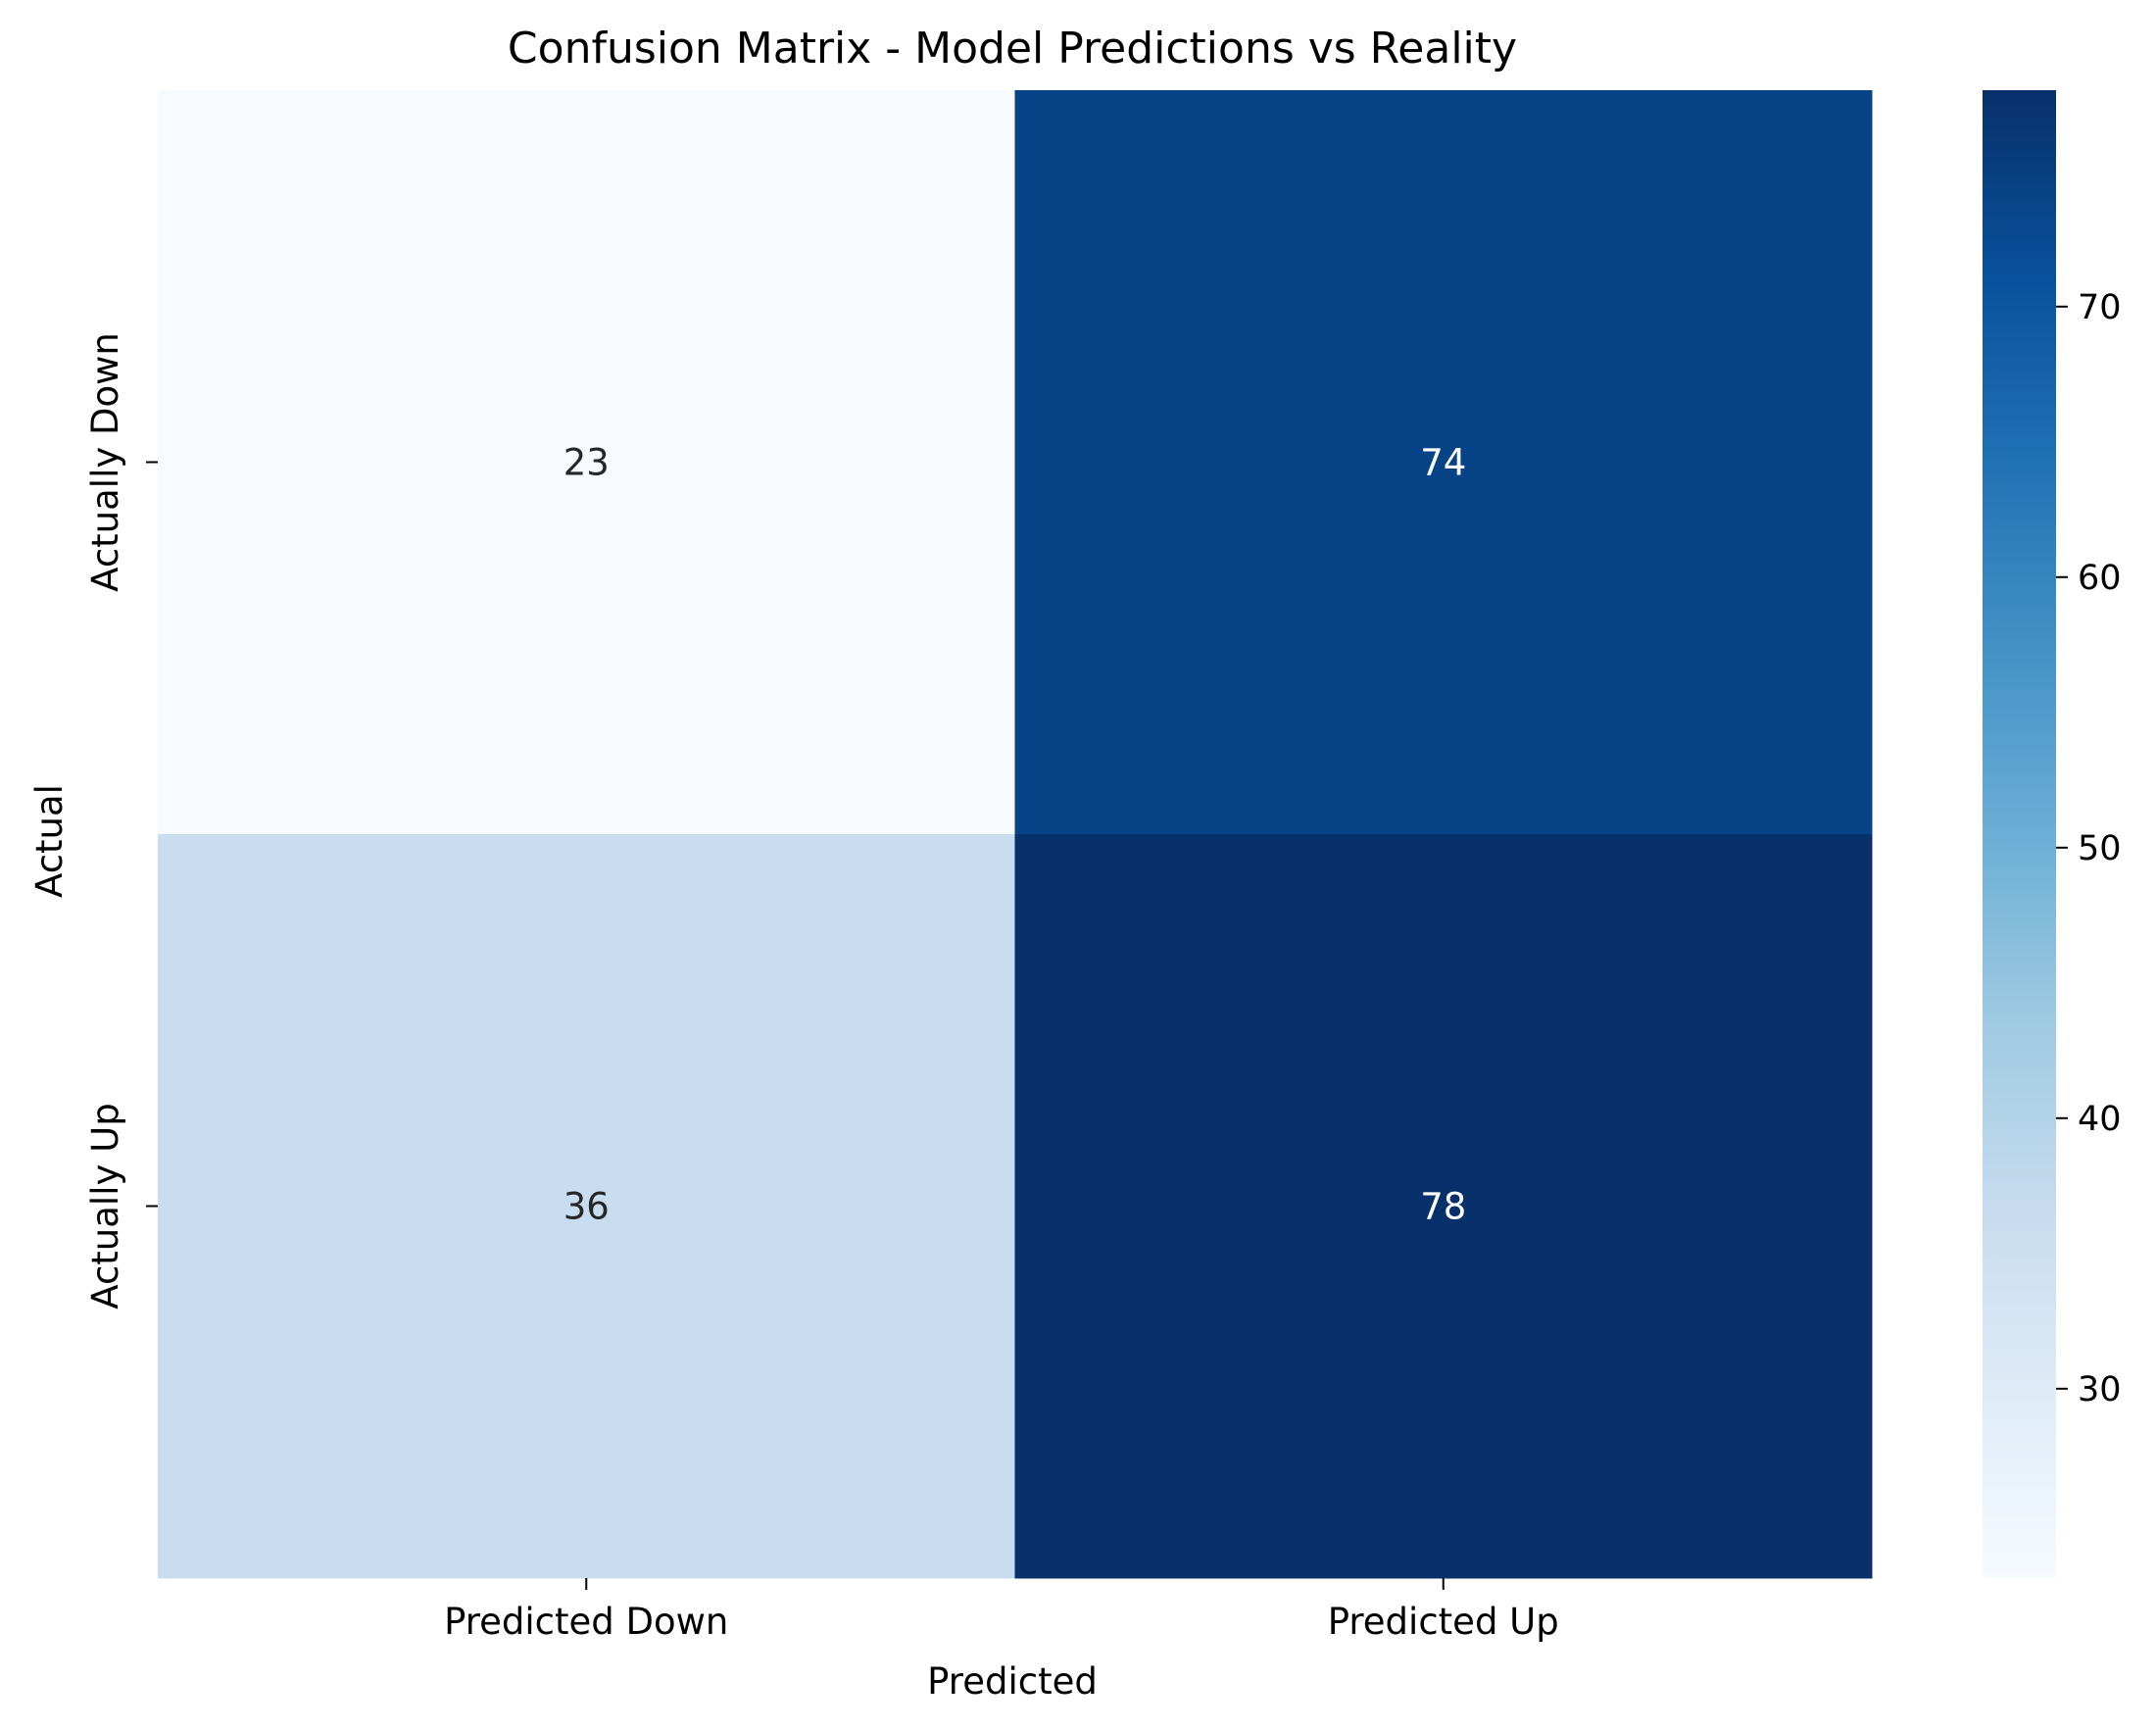 The width and height of the screenshot is (2156, 1730). I want to click on cell-value-label: 78, so click(1443, 1207).